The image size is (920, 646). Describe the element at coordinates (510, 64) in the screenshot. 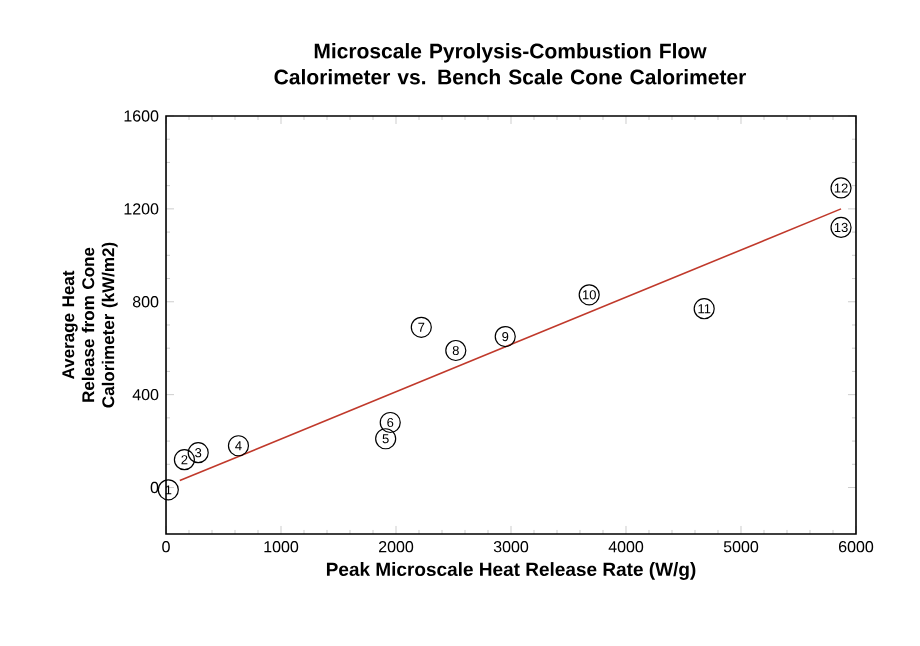

I see `chart-title: Microscale Pyrolysis-Combustion Flow Calorimeter vs. Bench Scale Cone Calorimeter` at that location.